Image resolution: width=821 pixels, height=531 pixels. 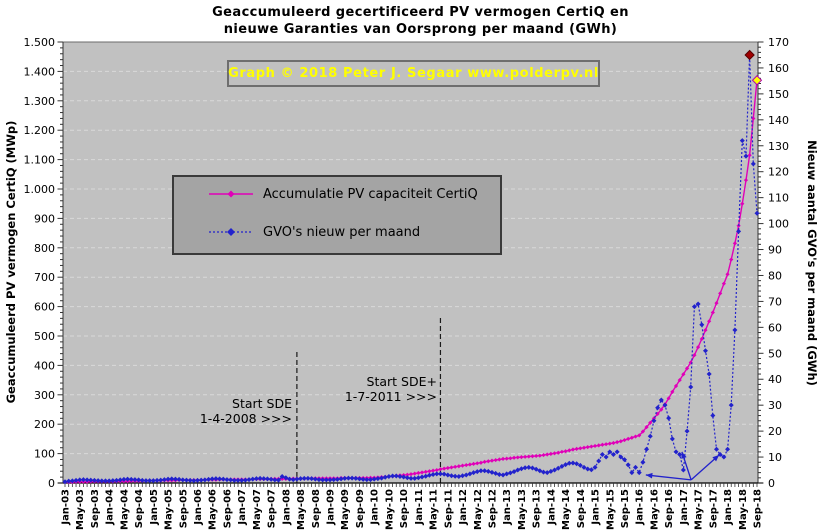 I want to click on x-tick-label: May-17, so click(x=699, y=509).